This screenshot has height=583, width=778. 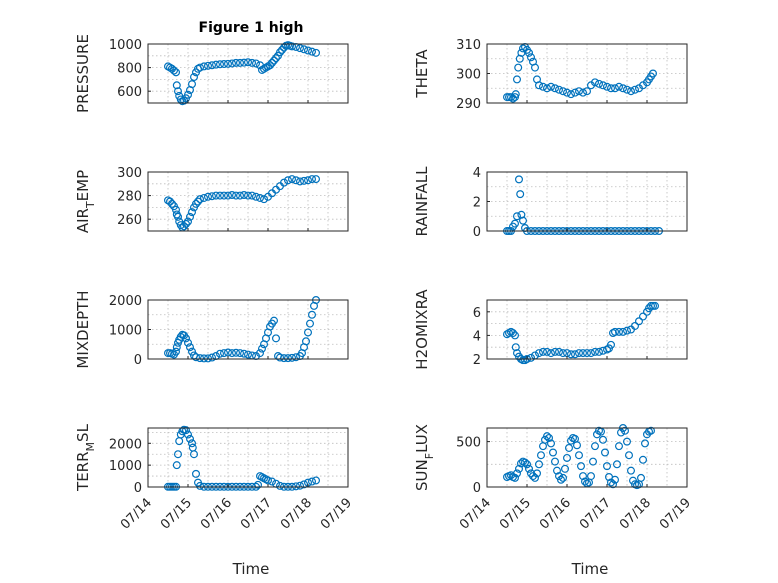 I want to click on subplot-theta: 290 300 310 THETA, so click(x=550, y=75).